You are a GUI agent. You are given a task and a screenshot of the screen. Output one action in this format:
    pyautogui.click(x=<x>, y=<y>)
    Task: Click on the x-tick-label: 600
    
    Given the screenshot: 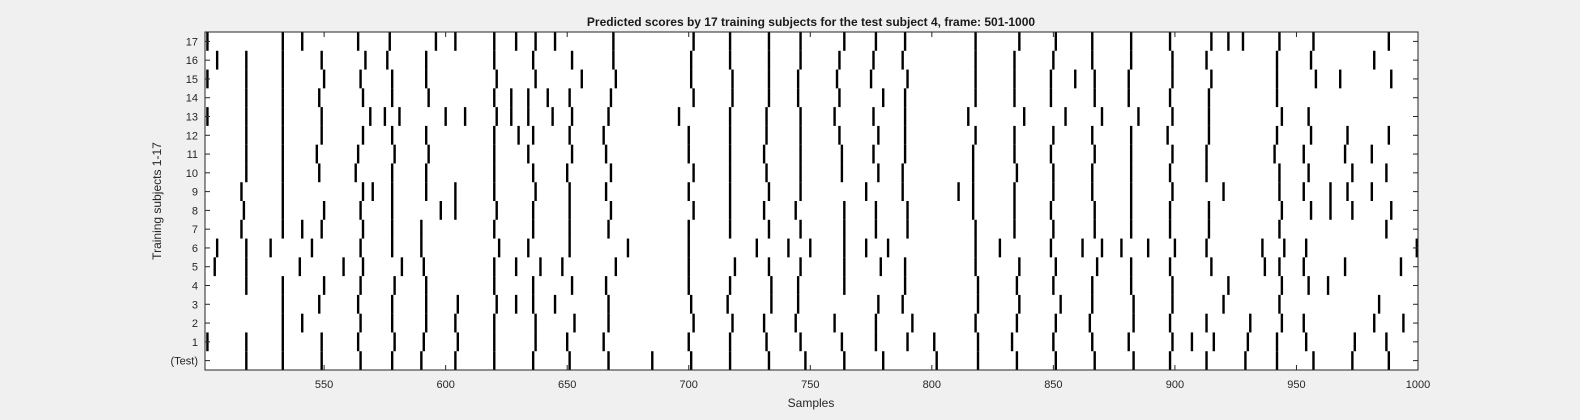 What is the action you would take?
    pyautogui.click(x=445, y=385)
    